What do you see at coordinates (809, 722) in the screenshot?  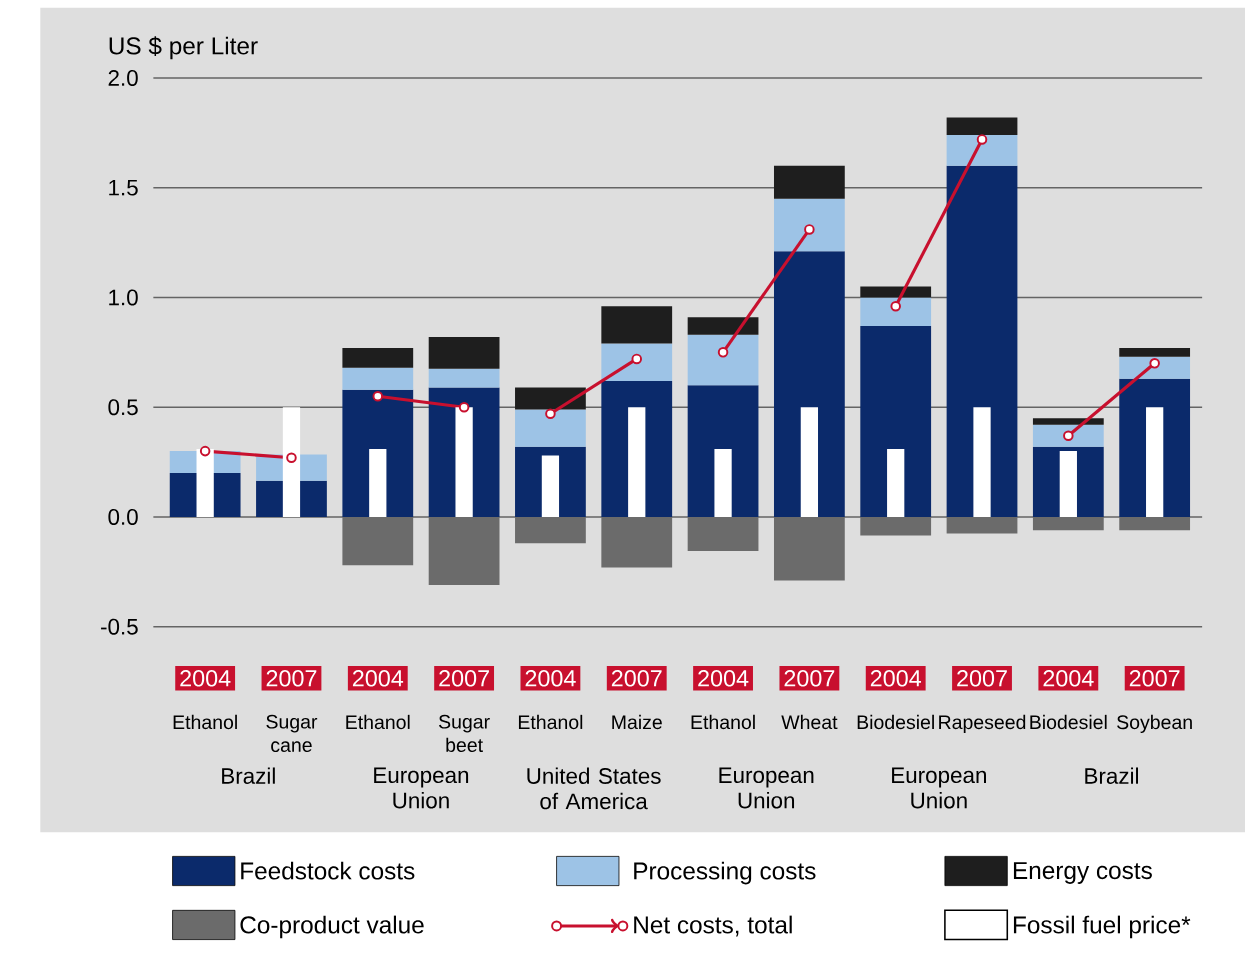 I see `text: Wheat` at bounding box center [809, 722].